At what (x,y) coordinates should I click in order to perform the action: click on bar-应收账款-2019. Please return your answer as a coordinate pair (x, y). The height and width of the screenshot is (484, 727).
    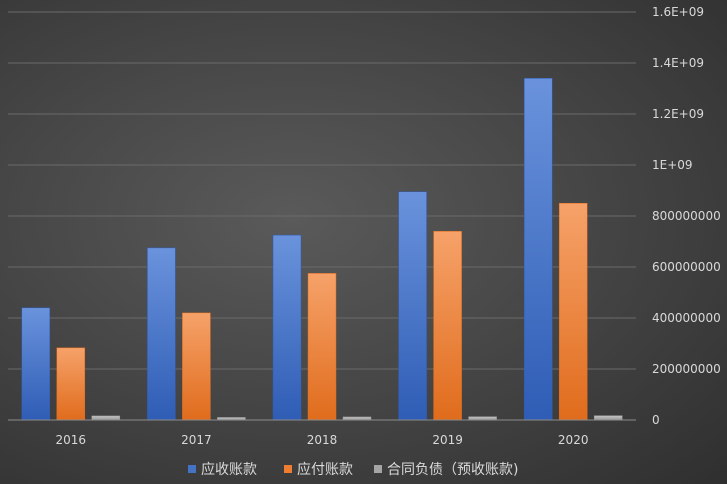
    Looking at the image, I should click on (412, 306).